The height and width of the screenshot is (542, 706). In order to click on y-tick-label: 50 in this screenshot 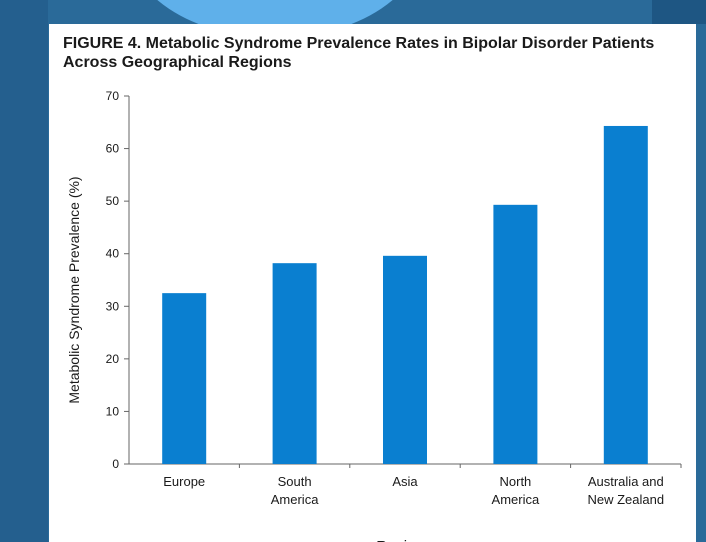, I will do `click(113, 201)`.